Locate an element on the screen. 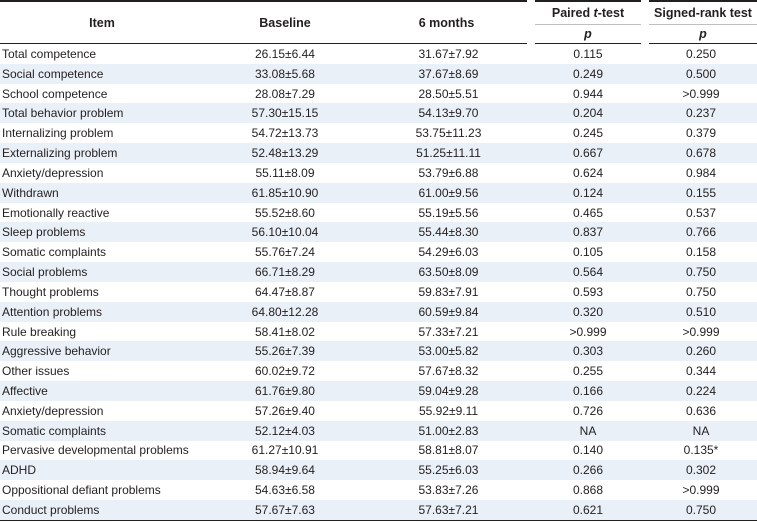 This screenshot has height=523, width=757. cell-item: Withdrawn is located at coordinates (102, 192).